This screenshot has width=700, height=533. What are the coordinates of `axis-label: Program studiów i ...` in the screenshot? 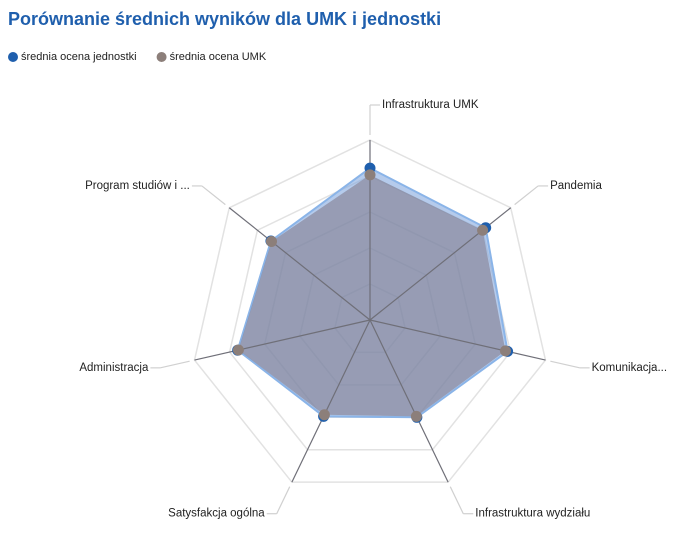 It's located at (137, 186).